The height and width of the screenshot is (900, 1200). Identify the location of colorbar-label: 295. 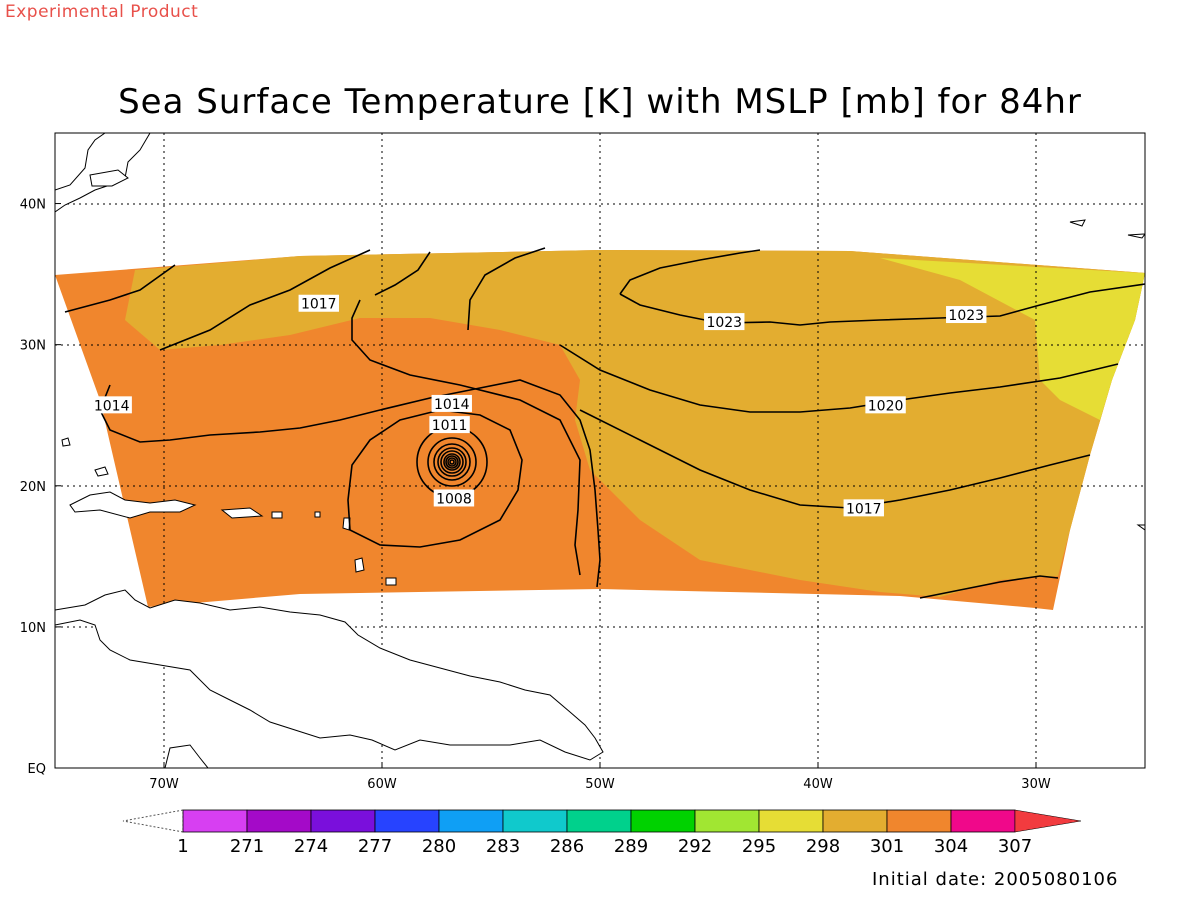
(759, 846).